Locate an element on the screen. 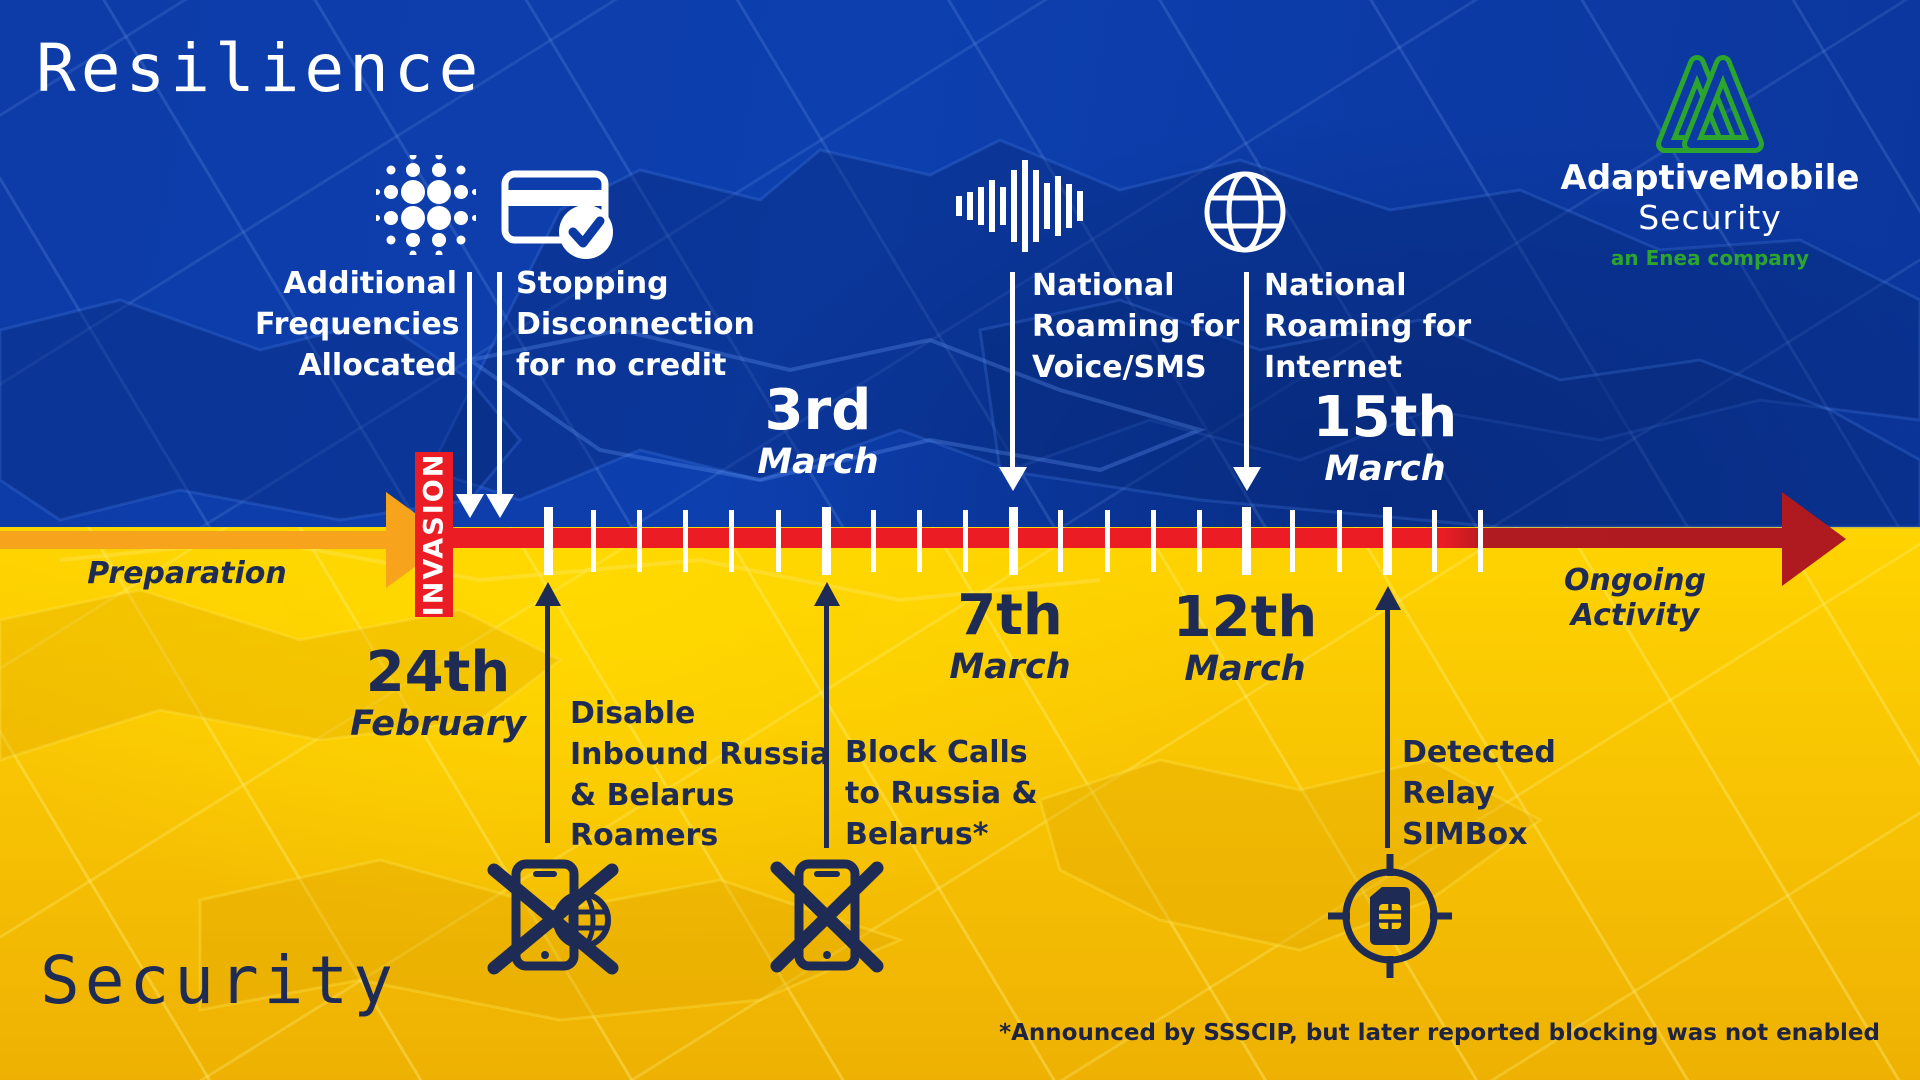 The width and height of the screenshot is (1920, 1080). arrow-line-voice-roaming is located at coordinates (1012, 370).